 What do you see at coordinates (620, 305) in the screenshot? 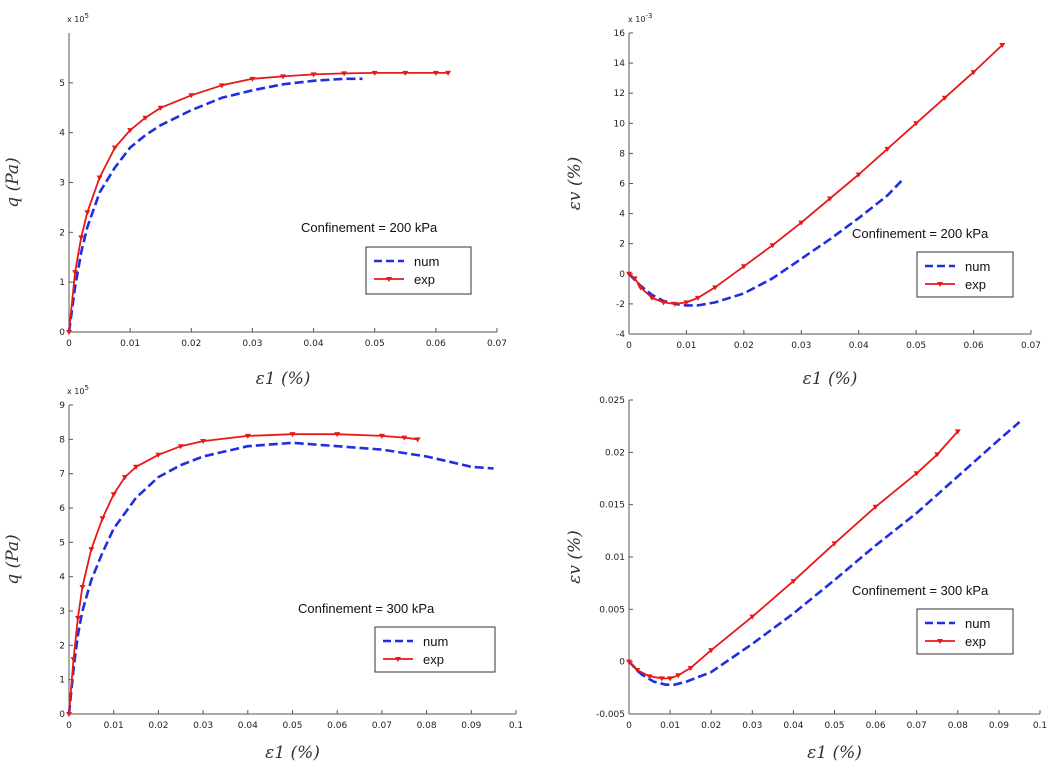
I see `y-tick-label: -2` at bounding box center [620, 305].